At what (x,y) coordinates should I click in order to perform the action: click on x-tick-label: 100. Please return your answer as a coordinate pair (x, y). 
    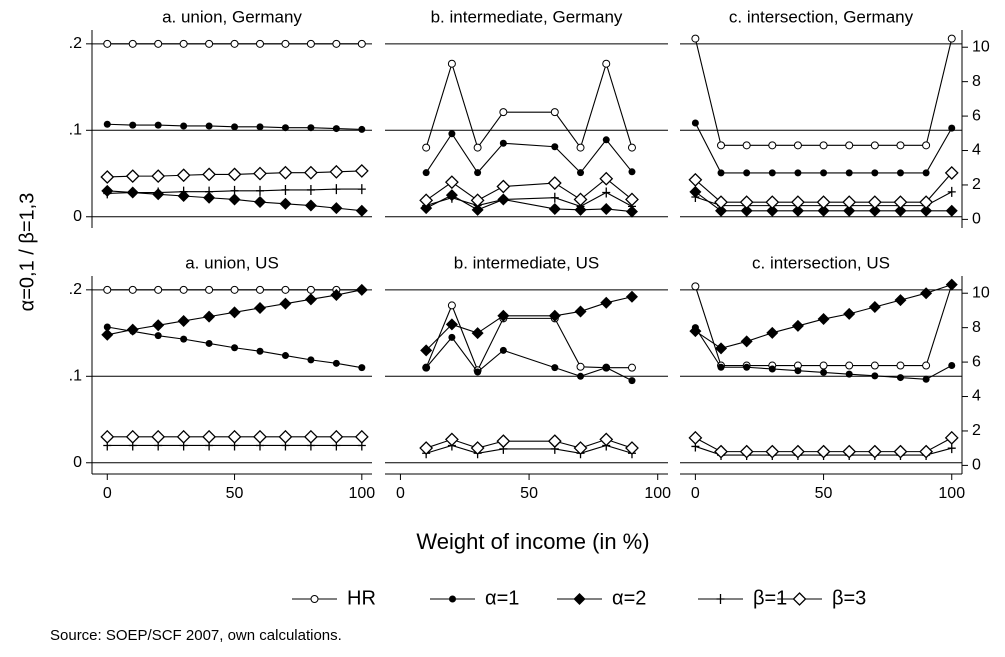
    Looking at the image, I should click on (951, 493).